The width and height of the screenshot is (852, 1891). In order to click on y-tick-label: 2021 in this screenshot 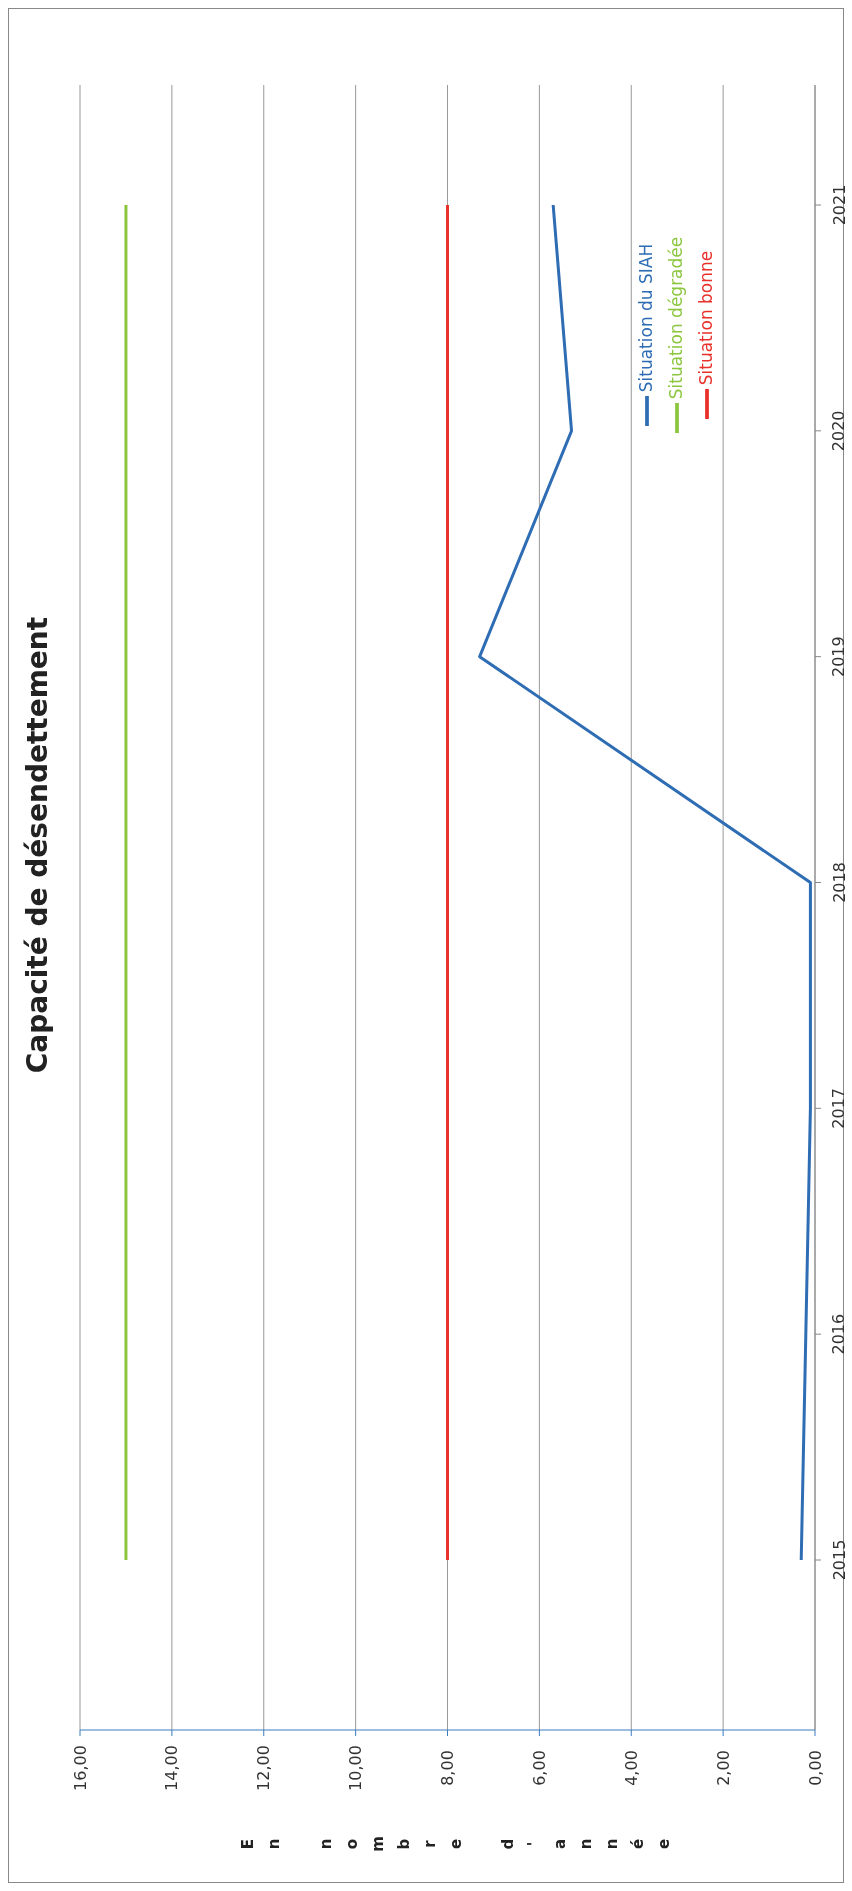, I will do `click(839, 205)`.